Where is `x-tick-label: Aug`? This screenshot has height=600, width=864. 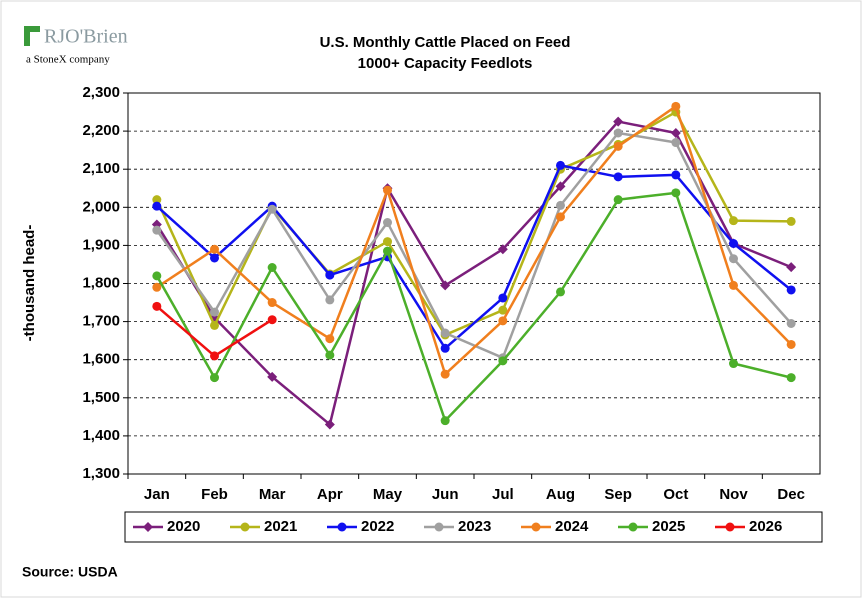 x-tick-label: Aug is located at coordinates (560, 494).